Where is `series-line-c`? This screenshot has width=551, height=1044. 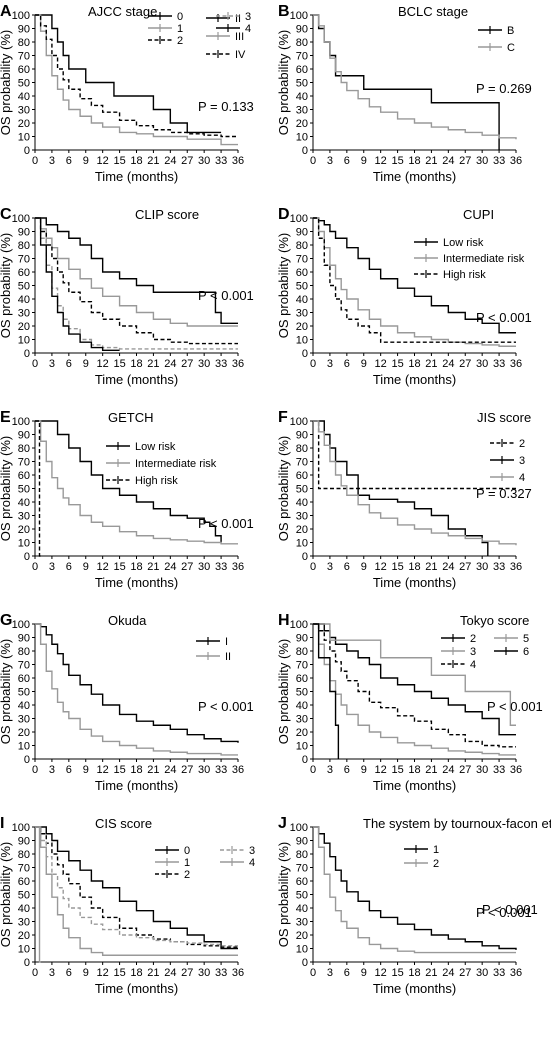
series-line-c is located at coordinates (415, 77).